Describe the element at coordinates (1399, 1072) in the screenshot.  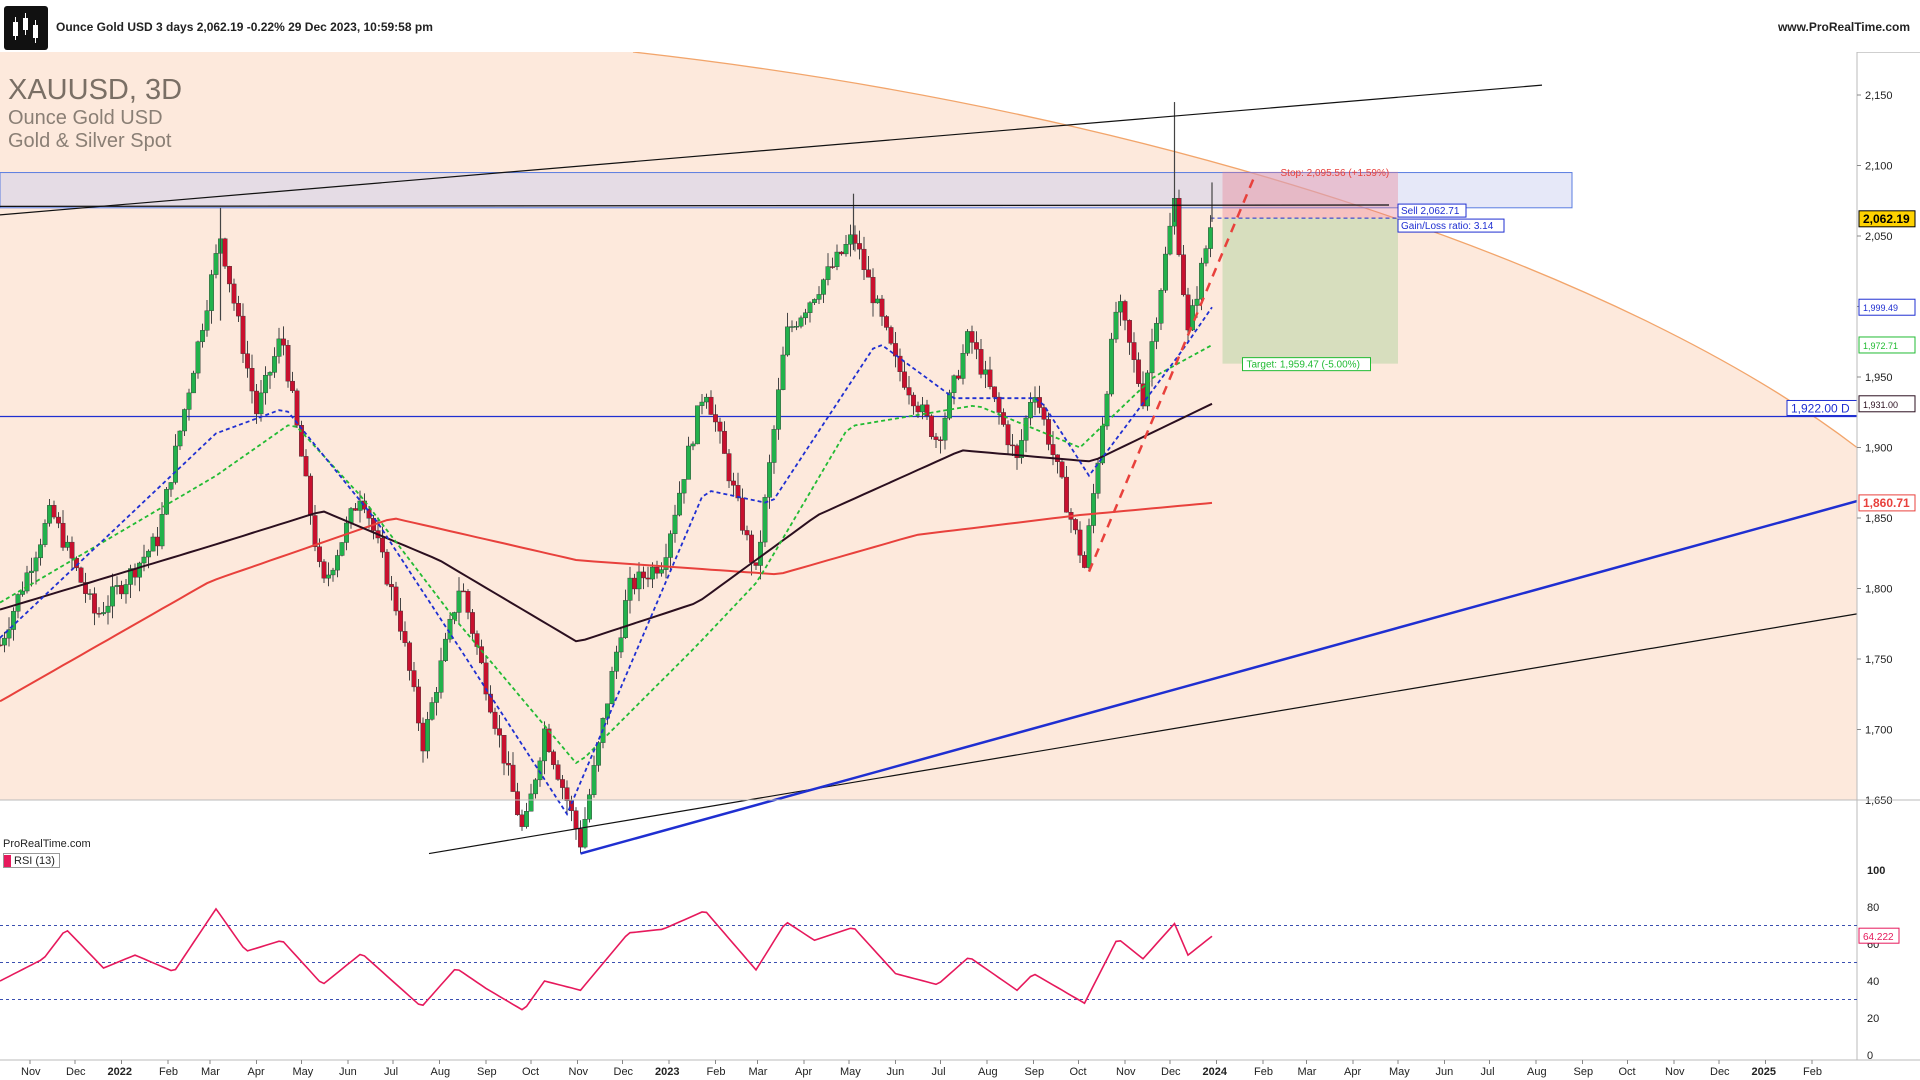
I see `time-tick-label: May` at that location.